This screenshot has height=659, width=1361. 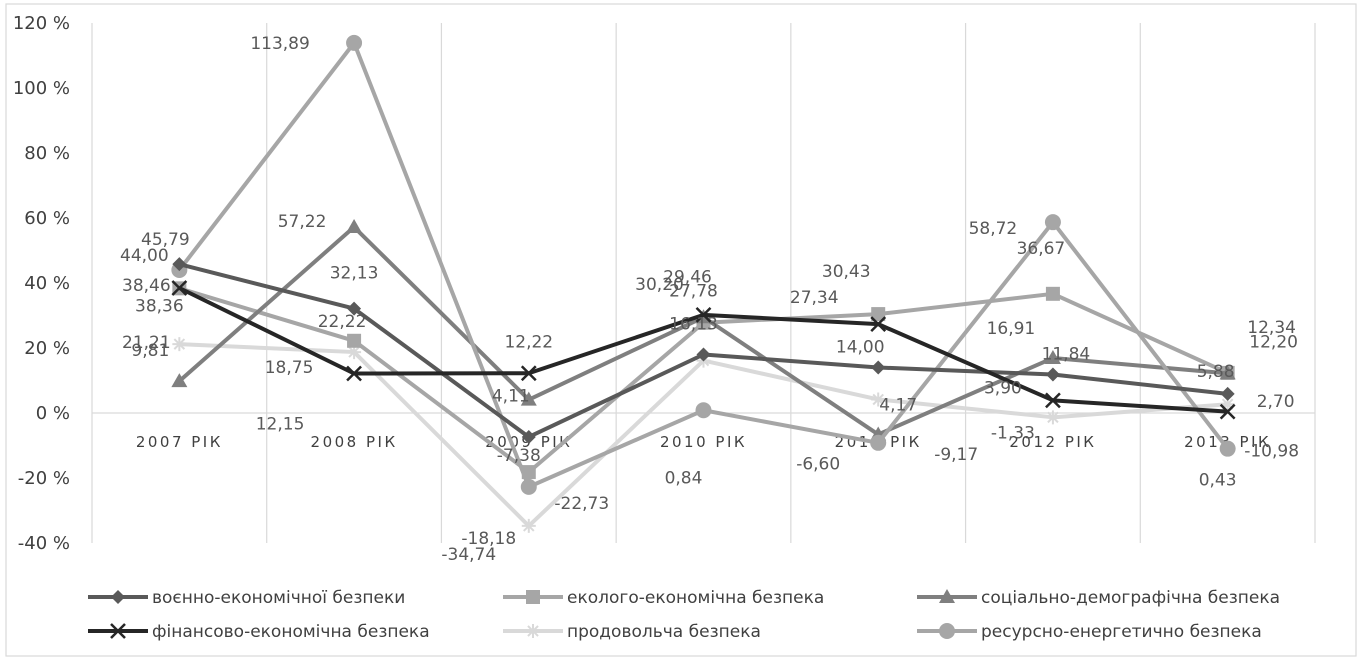 I want to click on data-label: 44,00, so click(x=144, y=256).